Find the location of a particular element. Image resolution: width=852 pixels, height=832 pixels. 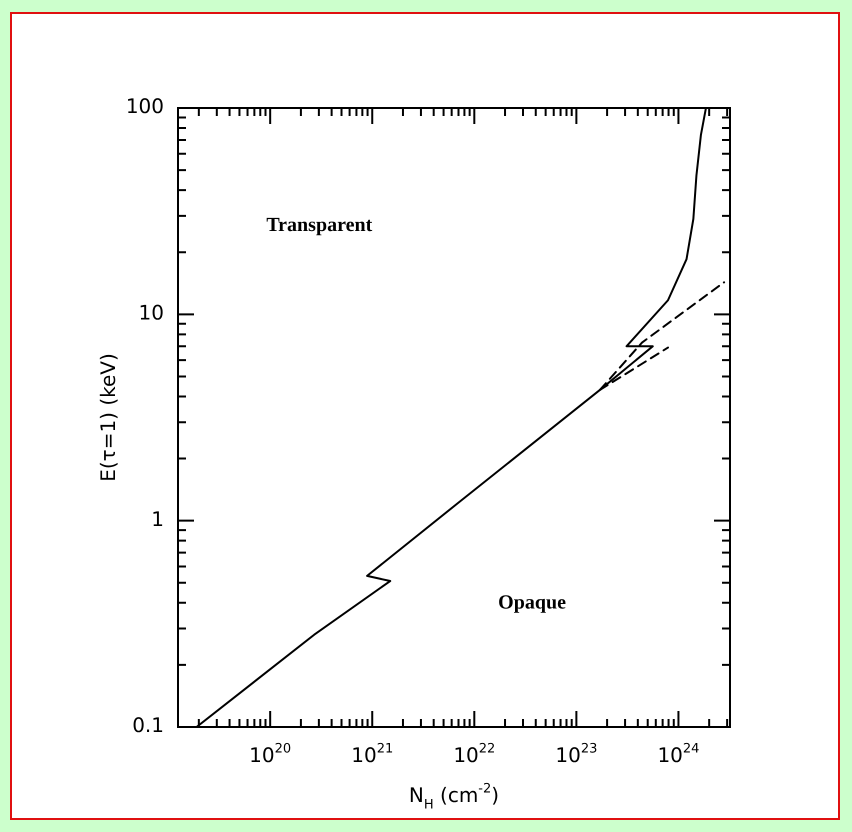

y-tick-label: 10 is located at coordinates (151, 312).